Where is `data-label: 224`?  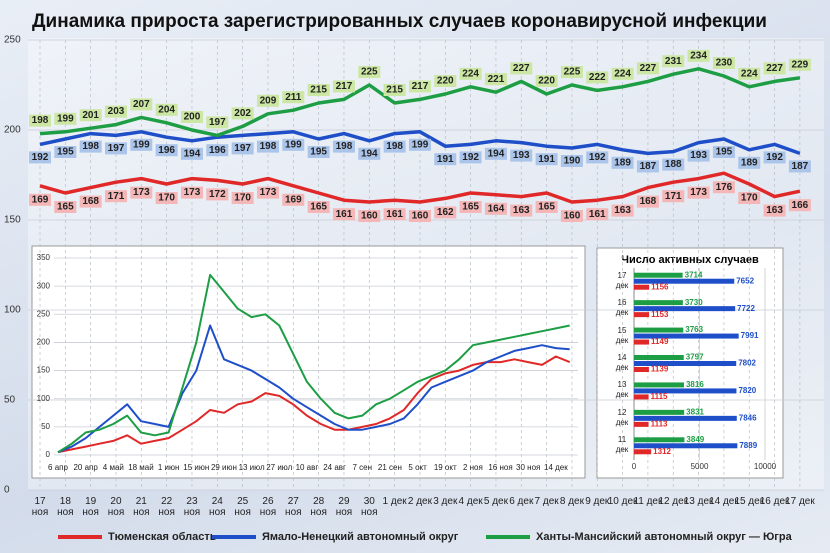 data-label: 224 is located at coordinates (622, 73).